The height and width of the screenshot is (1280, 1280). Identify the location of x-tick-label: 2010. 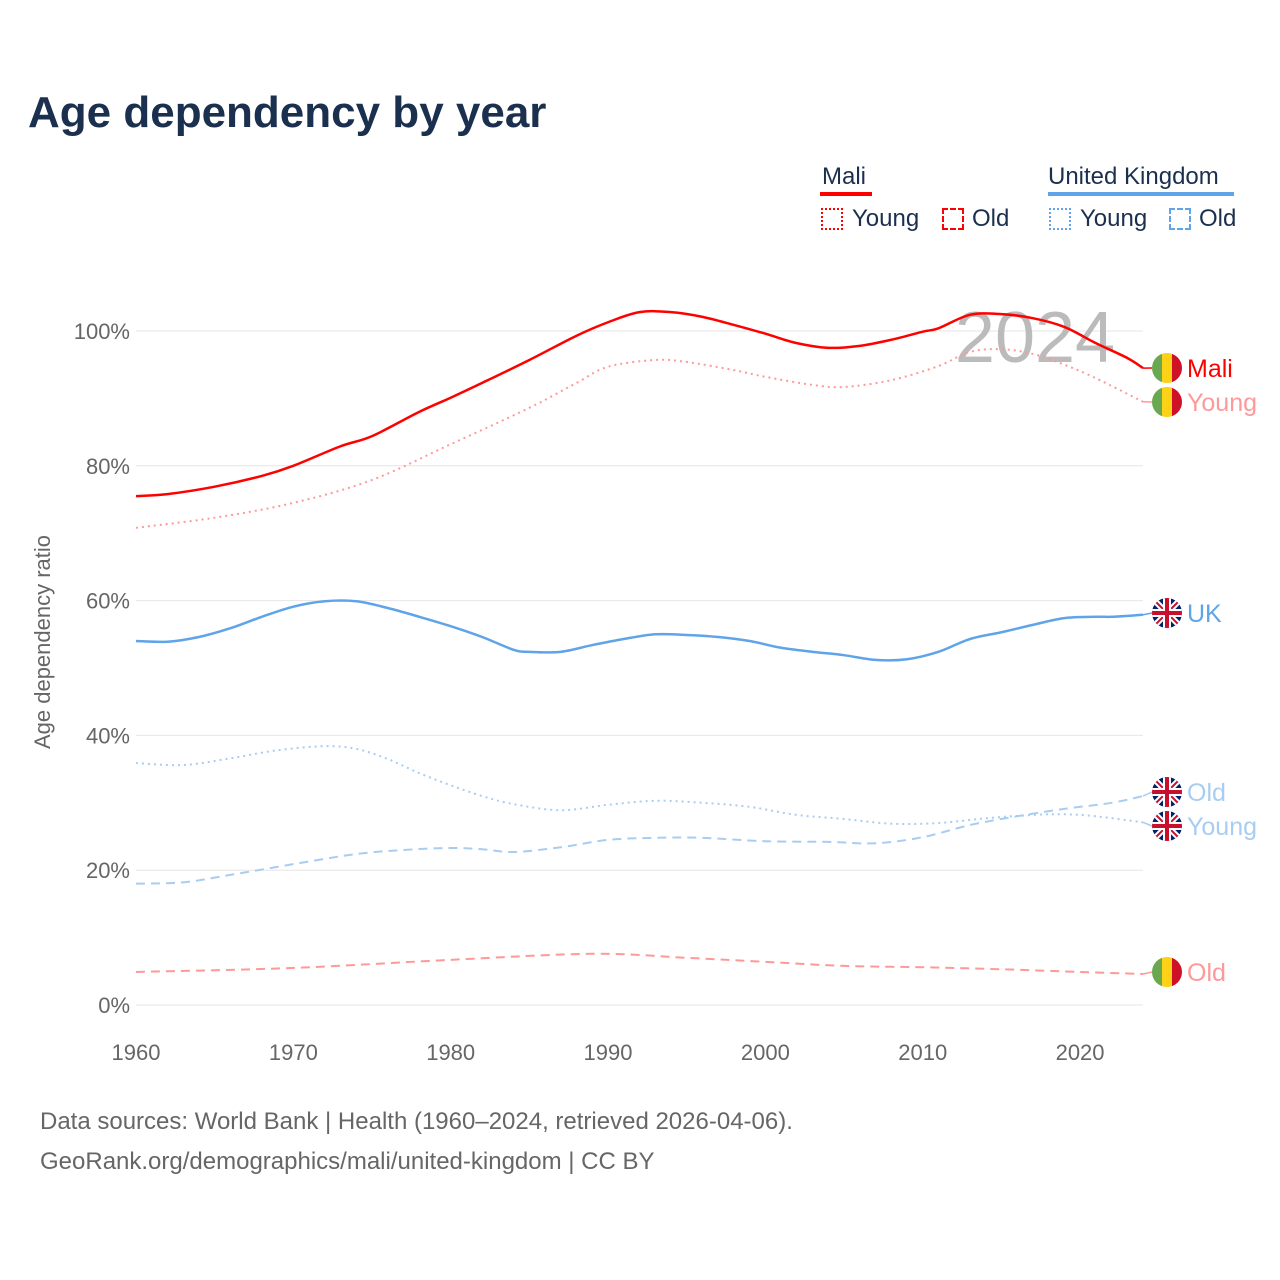
(922, 1052).